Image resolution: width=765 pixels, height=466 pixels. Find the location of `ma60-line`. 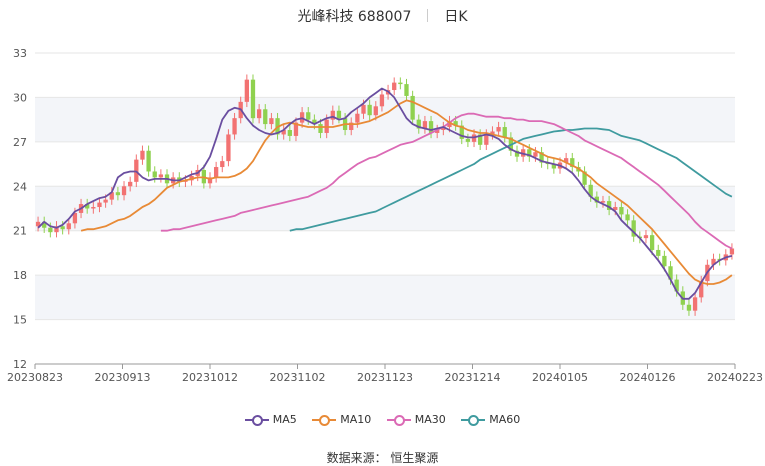

ma60-line is located at coordinates (511, 179).